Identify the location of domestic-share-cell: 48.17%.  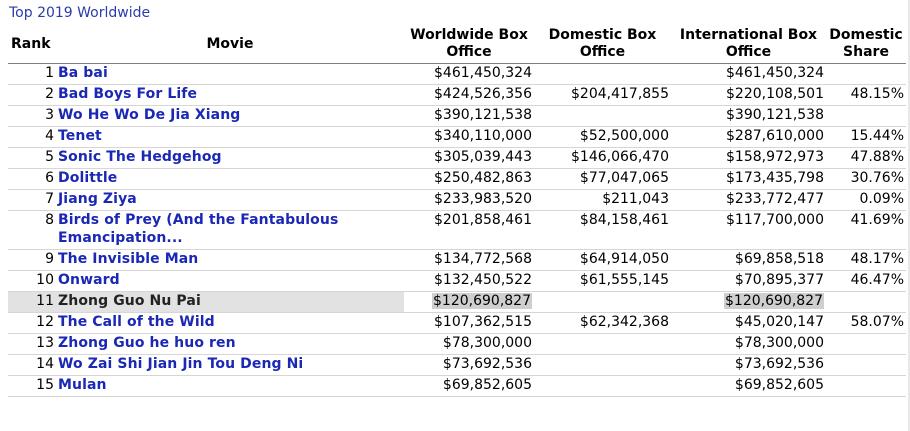
(866, 260).